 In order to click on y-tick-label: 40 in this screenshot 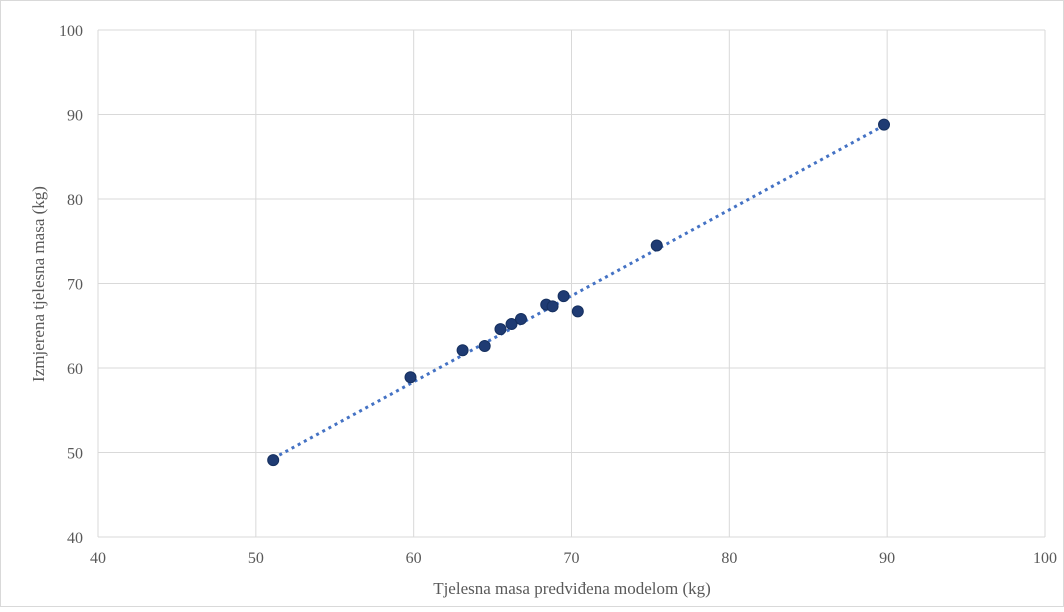, I will do `click(75, 538)`.